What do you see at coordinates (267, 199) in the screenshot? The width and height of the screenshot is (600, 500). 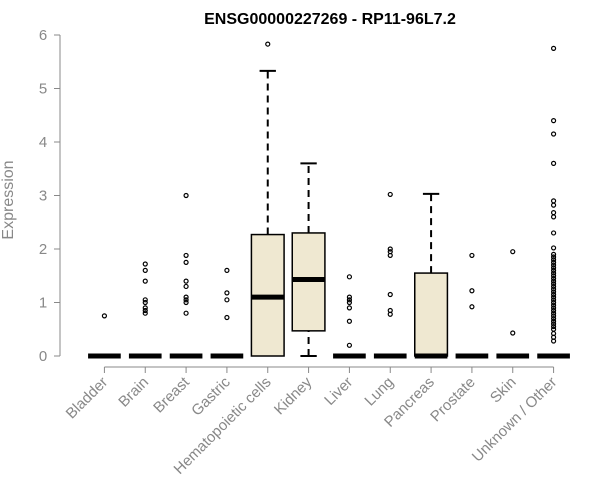 I see `box-hematopoietic-cells` at bounding box center [267, 199].